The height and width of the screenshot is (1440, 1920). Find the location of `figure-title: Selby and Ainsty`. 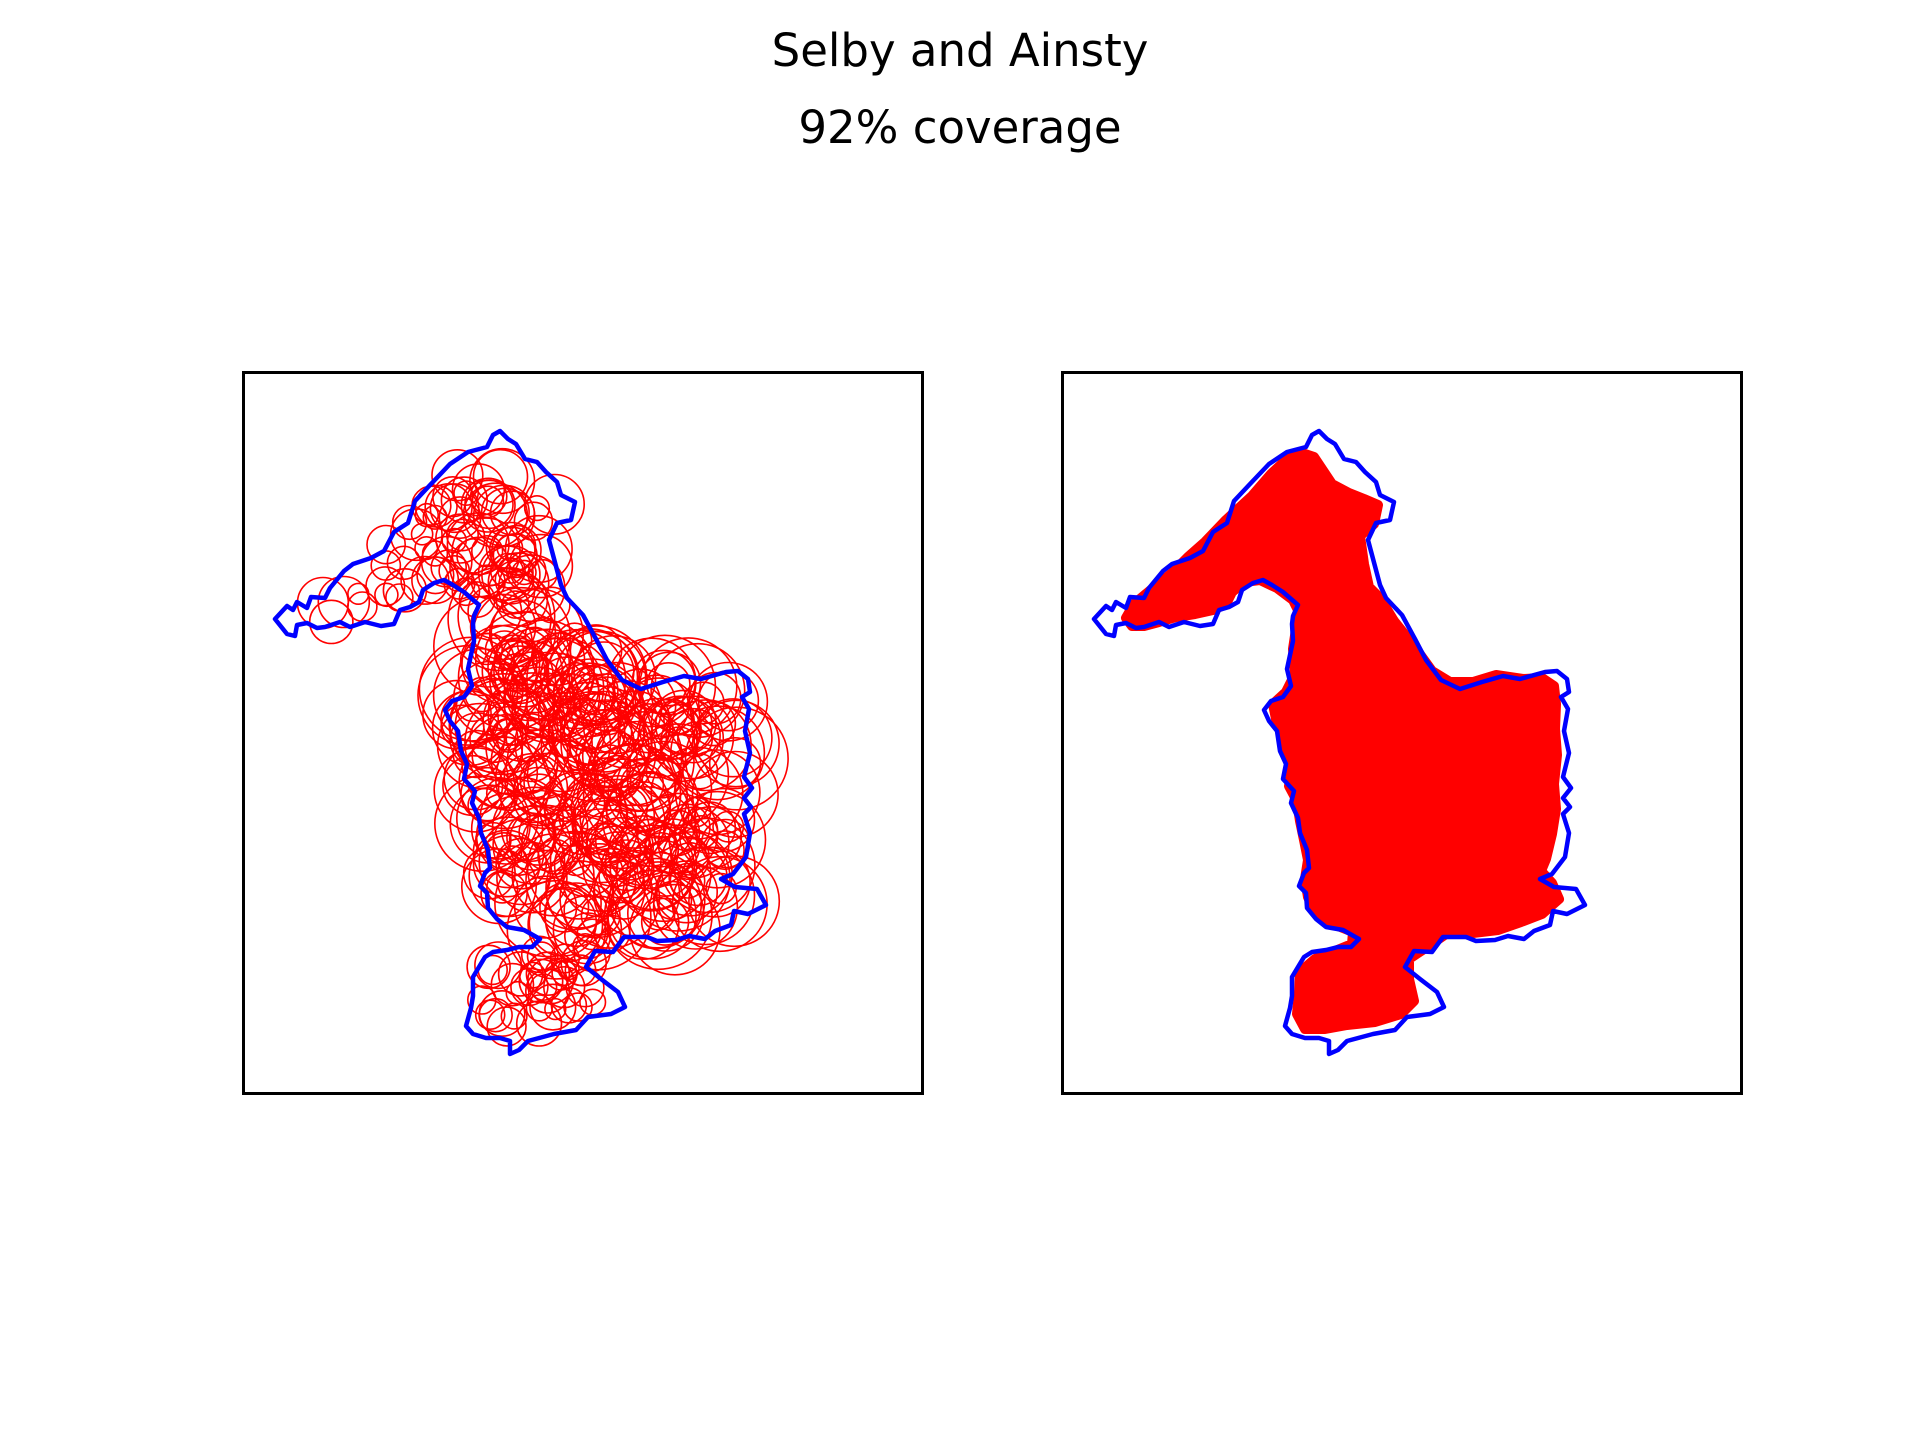

figure-title: Selby and Ainsty is located at coordinates (960, 50).